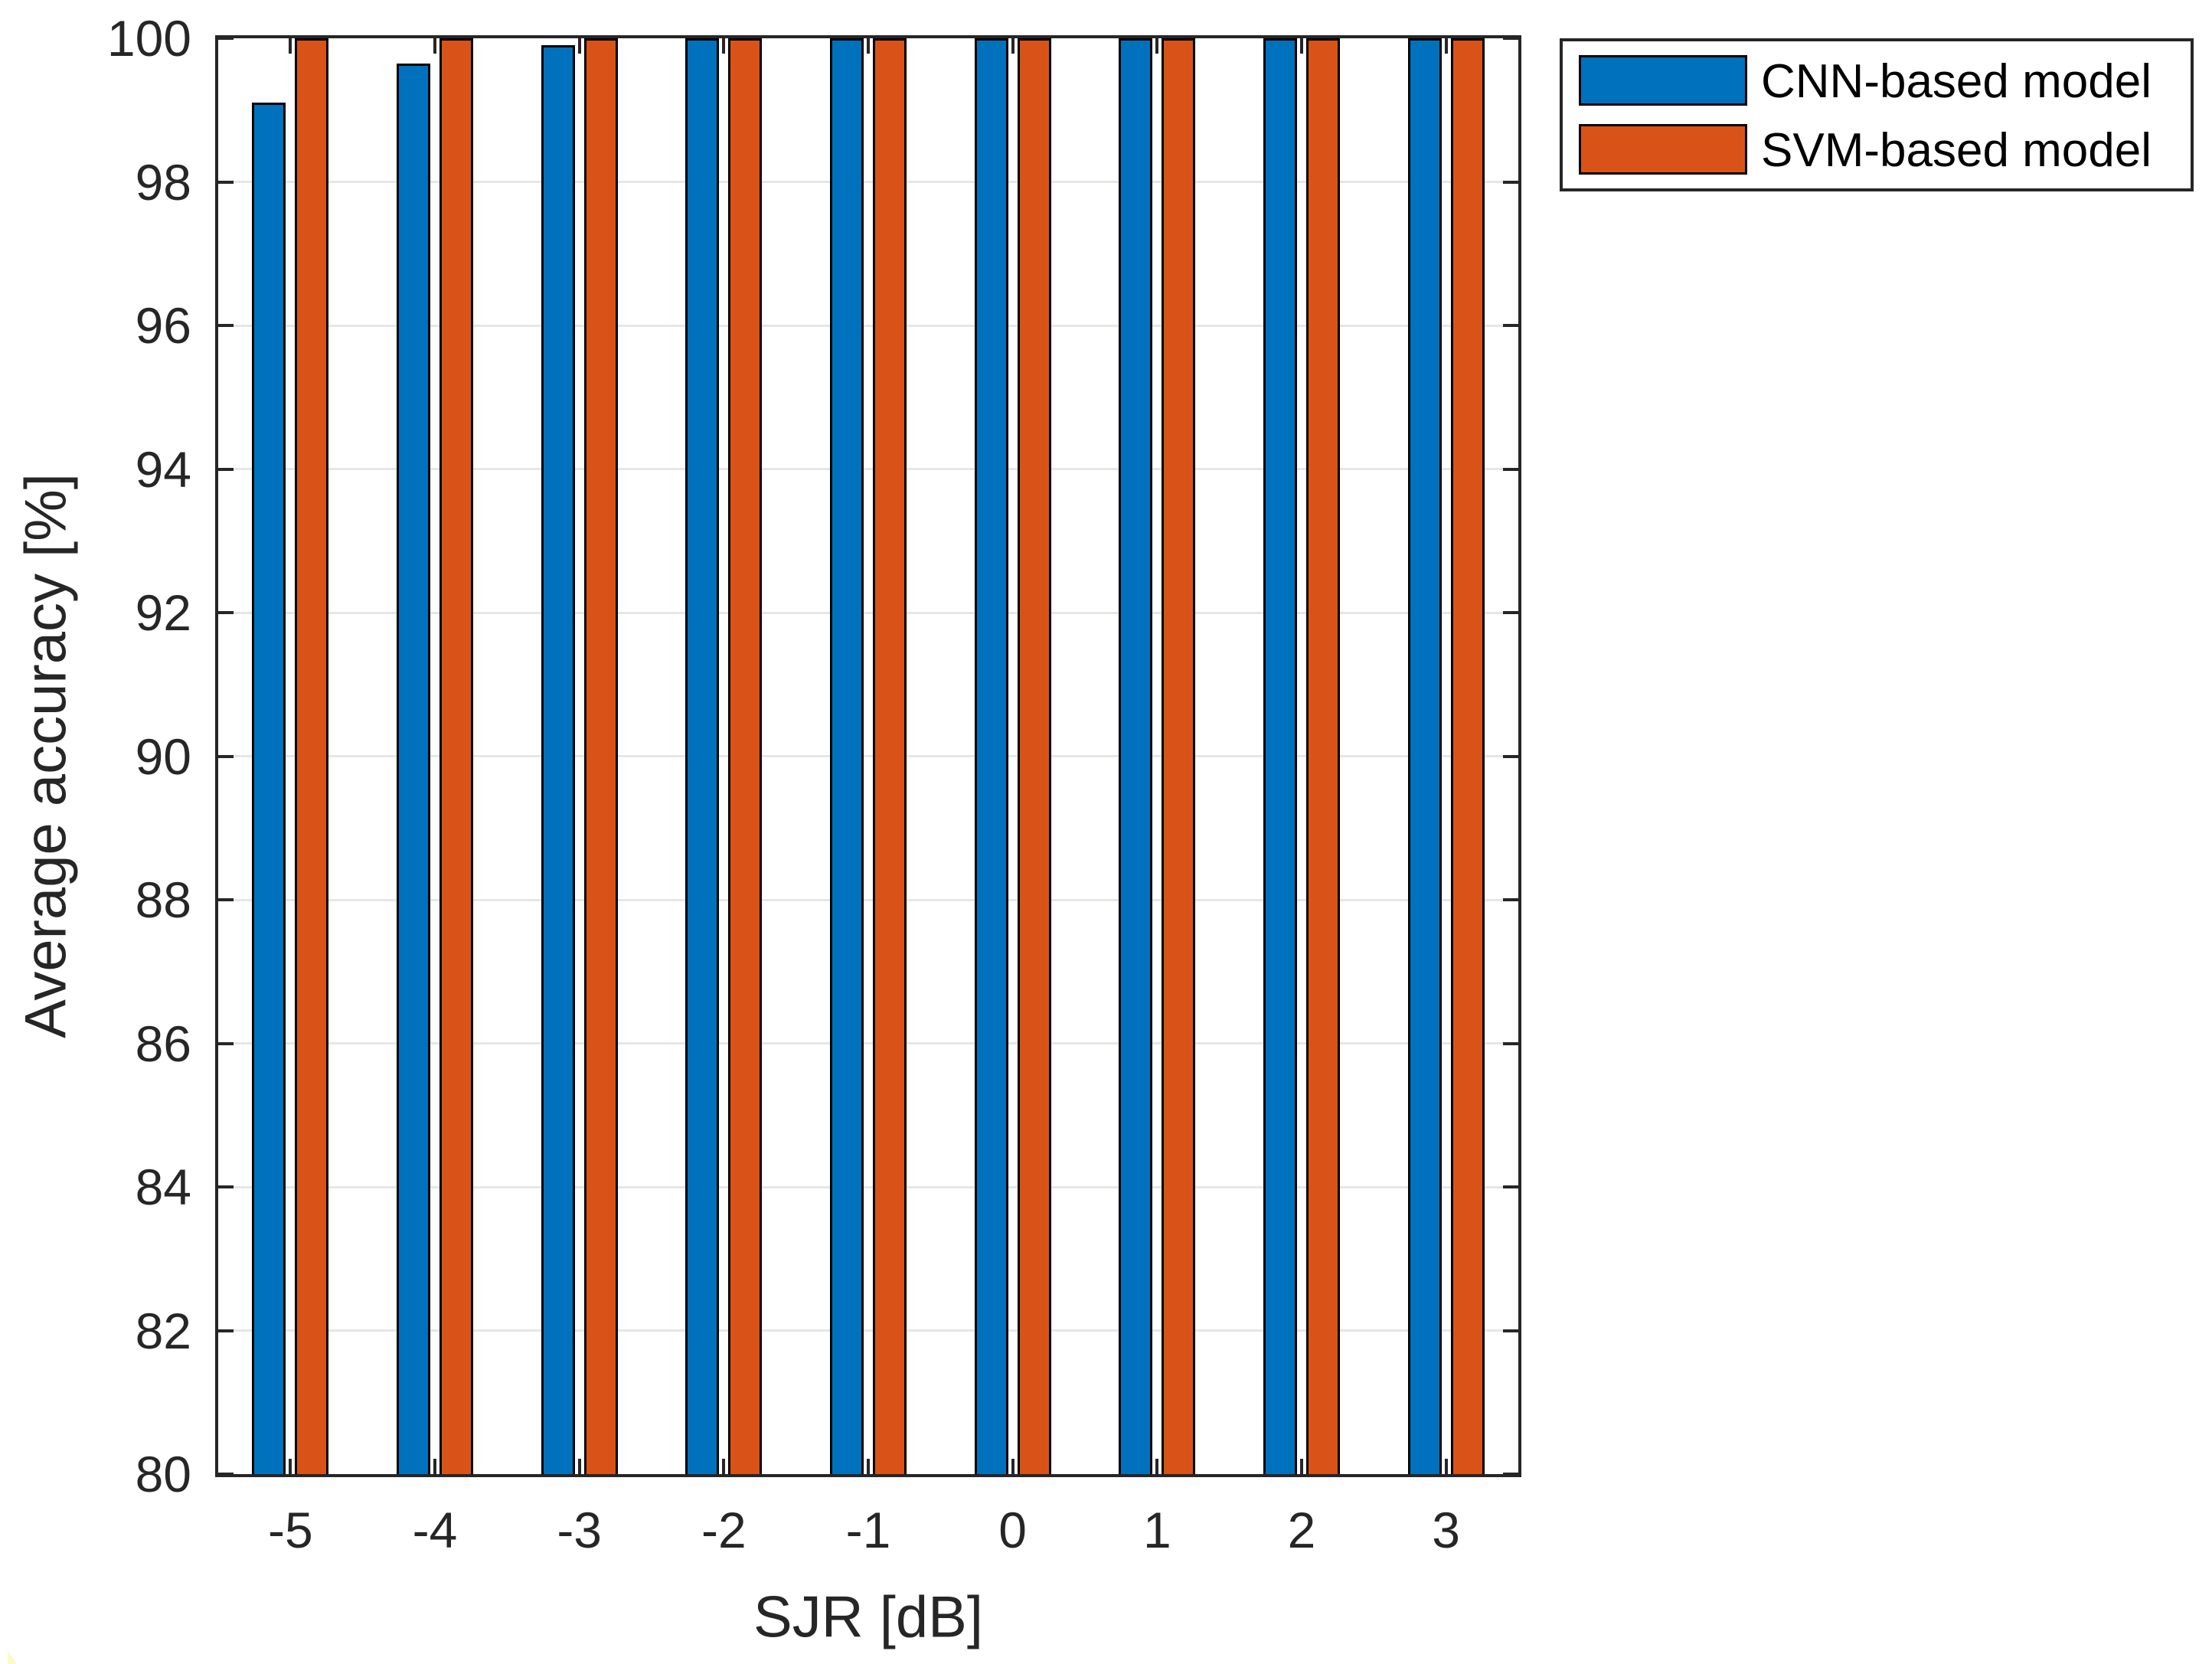 Image resolution: width=2212 pixels, height=1664 pixels. What do you see at coordinates (579, 1530) in the screenshot?
I see `x-tick-label: -3` at bounding box center [579, 1530].